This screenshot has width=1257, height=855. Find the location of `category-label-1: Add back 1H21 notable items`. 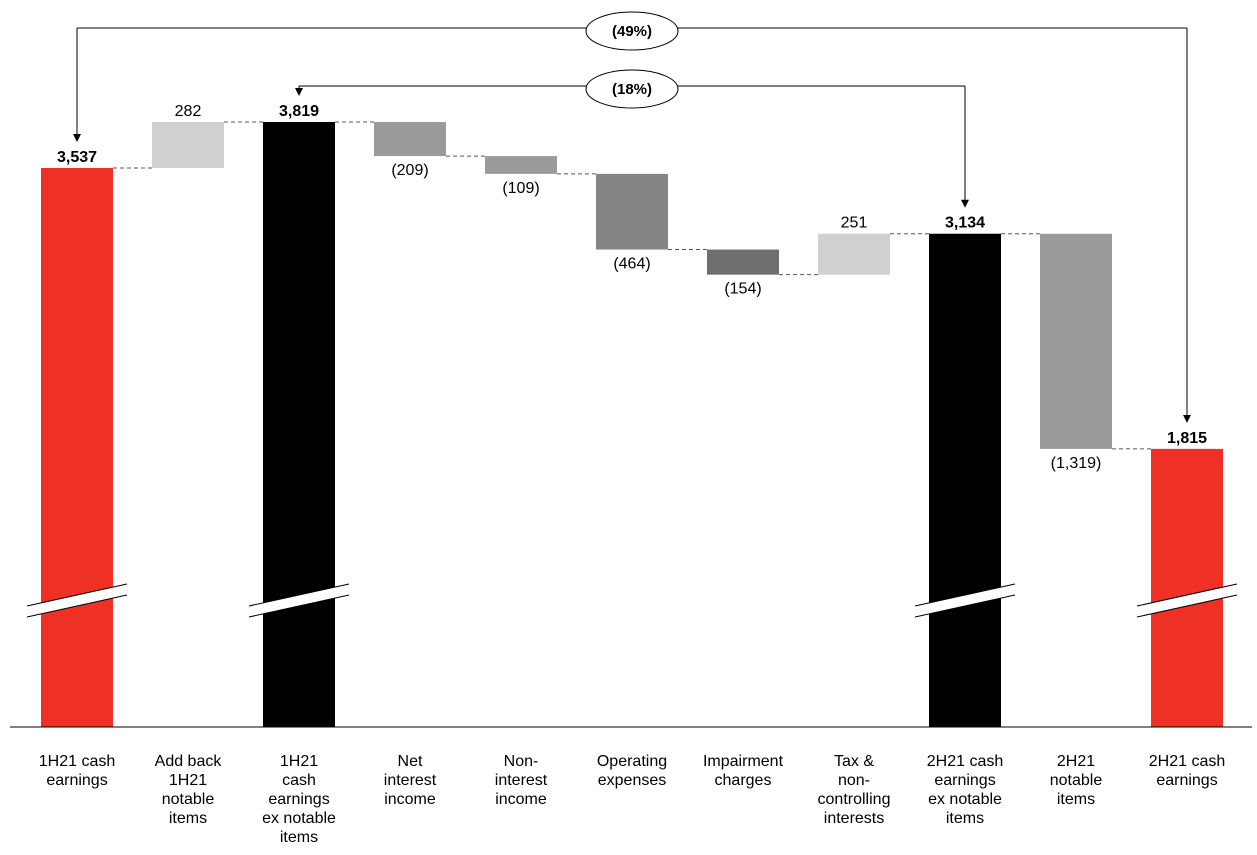

category-label-1: Add back 1H21 notable items is located at coordinates (189, 790).